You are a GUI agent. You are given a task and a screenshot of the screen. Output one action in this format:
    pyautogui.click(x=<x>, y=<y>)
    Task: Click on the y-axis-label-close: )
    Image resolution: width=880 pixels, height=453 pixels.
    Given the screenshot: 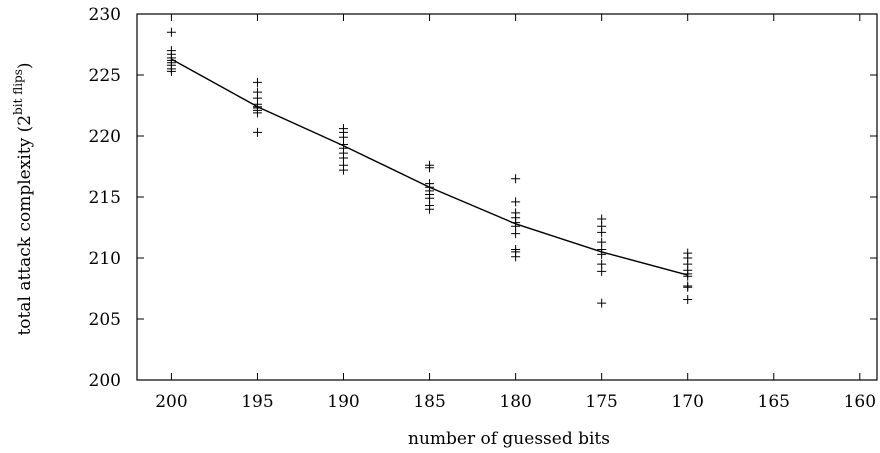 What is the action you would take?
    pyautogui.click(x=25, y=65)
    